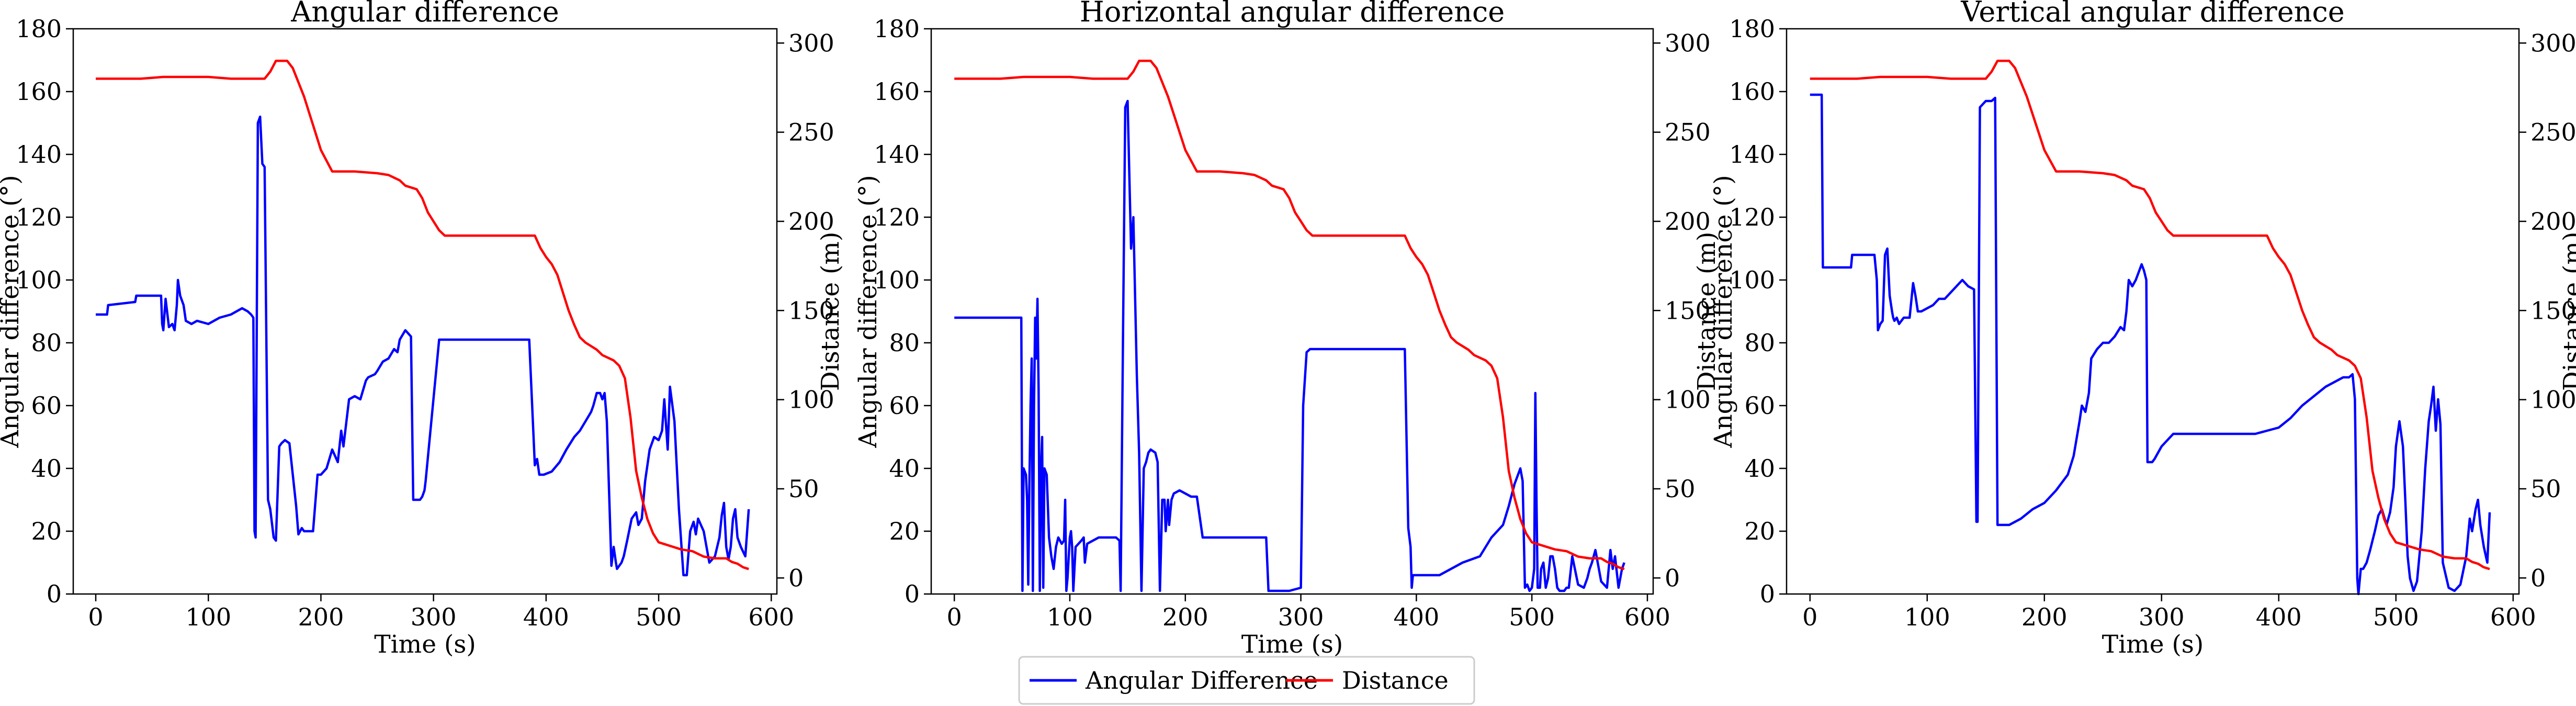 The width and height of the screenshot is (2576, 706). I want to click on legend-frame, so click(1247, 680).